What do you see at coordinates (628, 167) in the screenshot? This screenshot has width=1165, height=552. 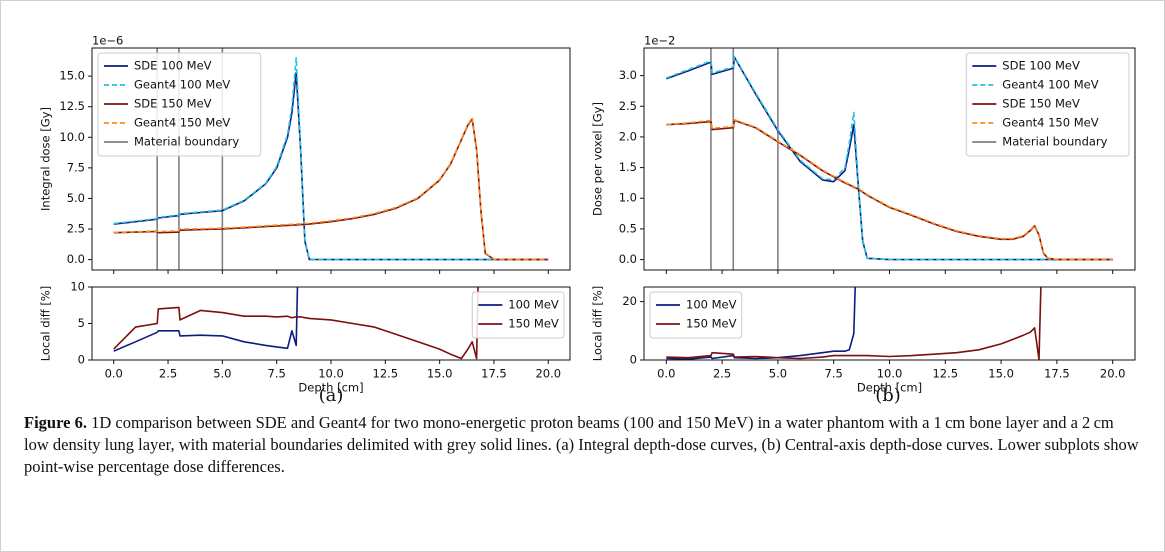 I see `y-tick-label: 1.5` at bounding box center [628, 167].